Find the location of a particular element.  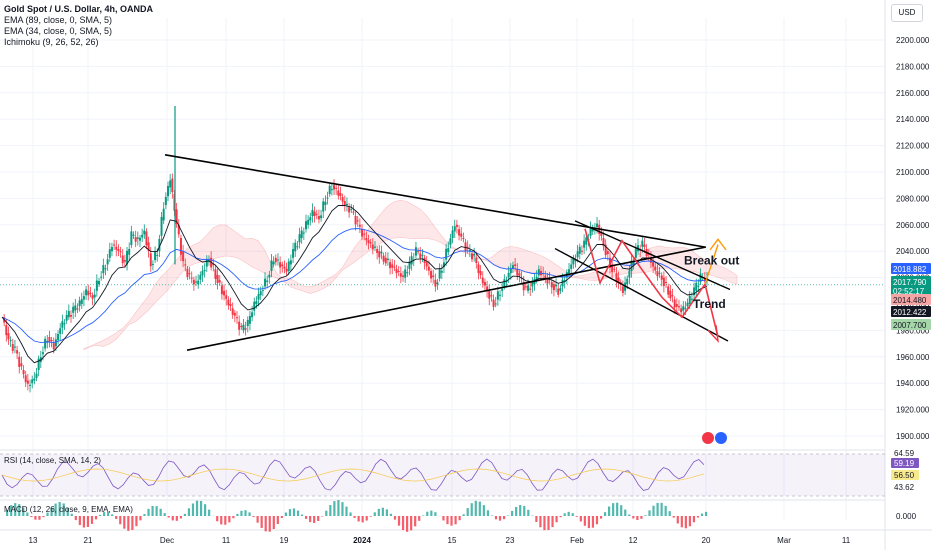

y-tick-label: 2080.000 is located at coordinates (913, 198).